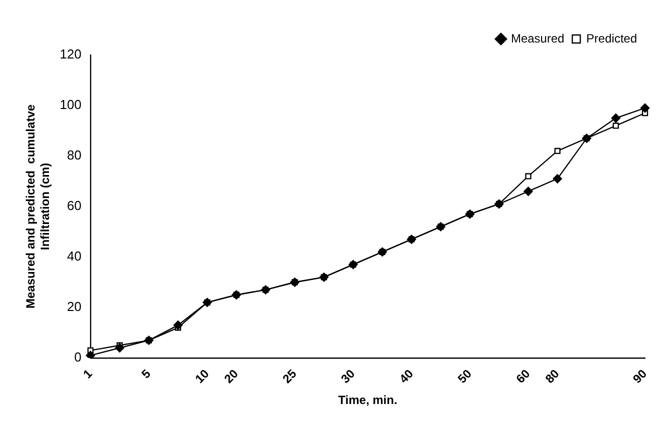 The height and width of the screenshot is (422, 665). I want to click on x-axis-title: Time, min., so click(368, 400).